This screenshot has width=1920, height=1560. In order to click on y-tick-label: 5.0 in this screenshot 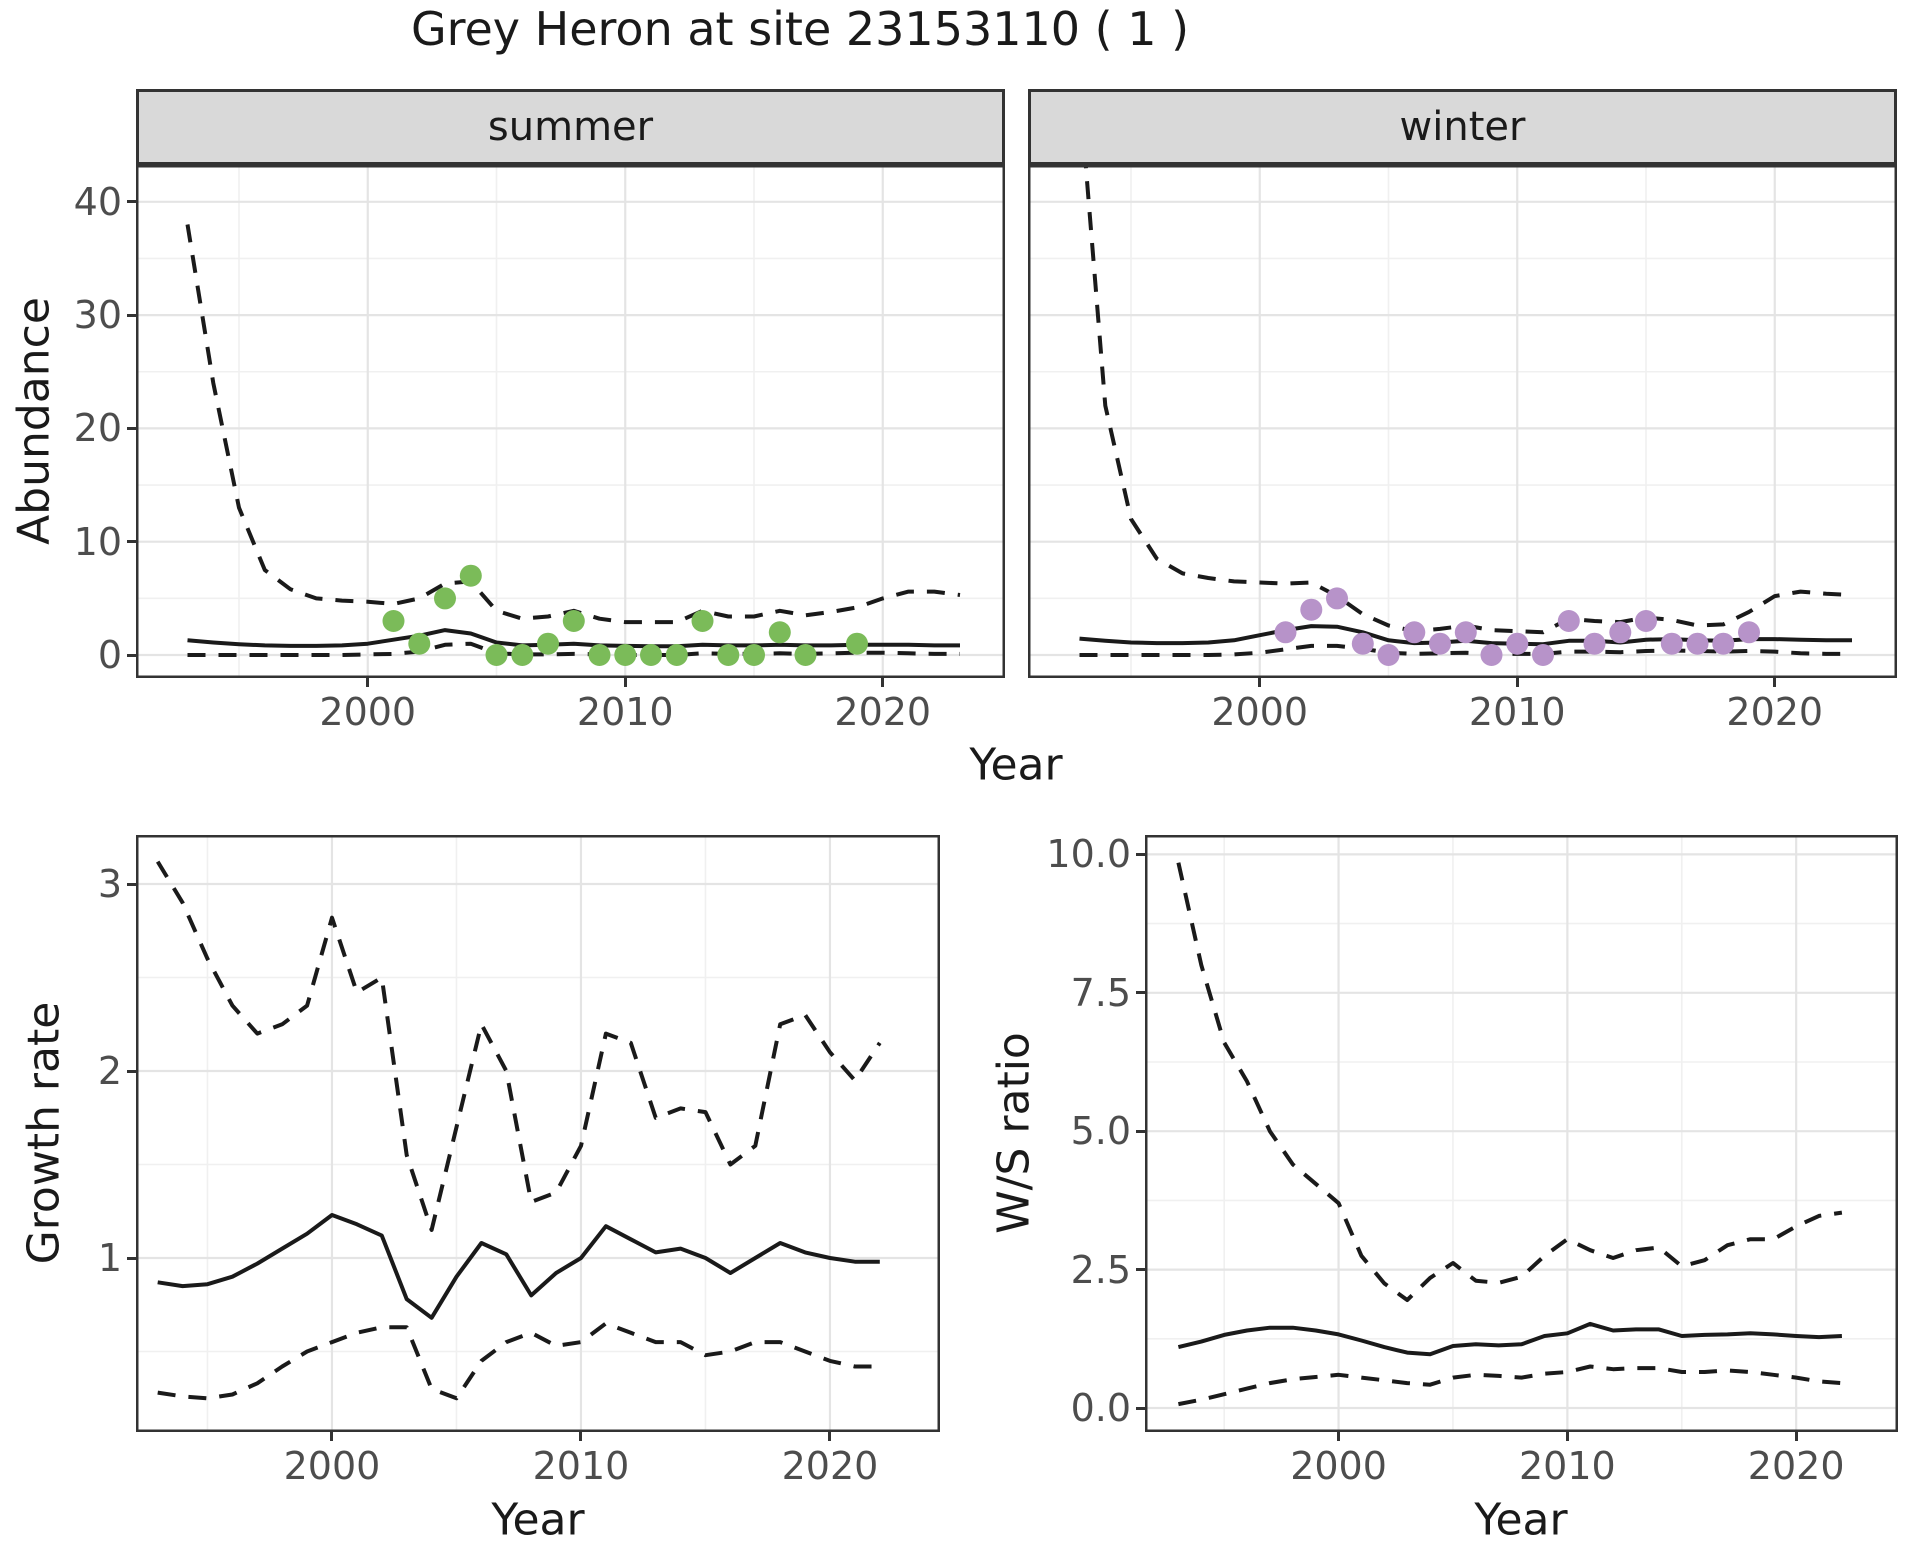, I will do `click(1100, 1131)`.